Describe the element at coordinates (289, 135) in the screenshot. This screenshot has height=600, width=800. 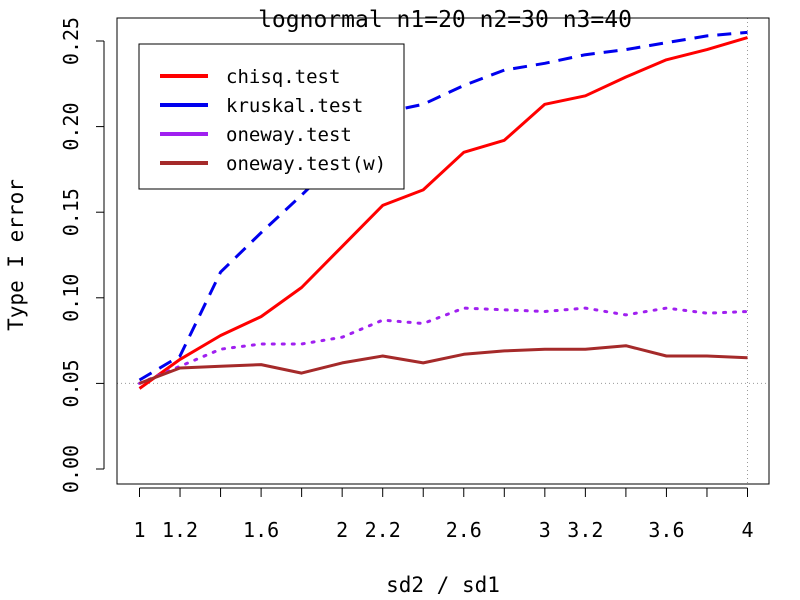
I see `legend-label-2: oneway.test` at that location.